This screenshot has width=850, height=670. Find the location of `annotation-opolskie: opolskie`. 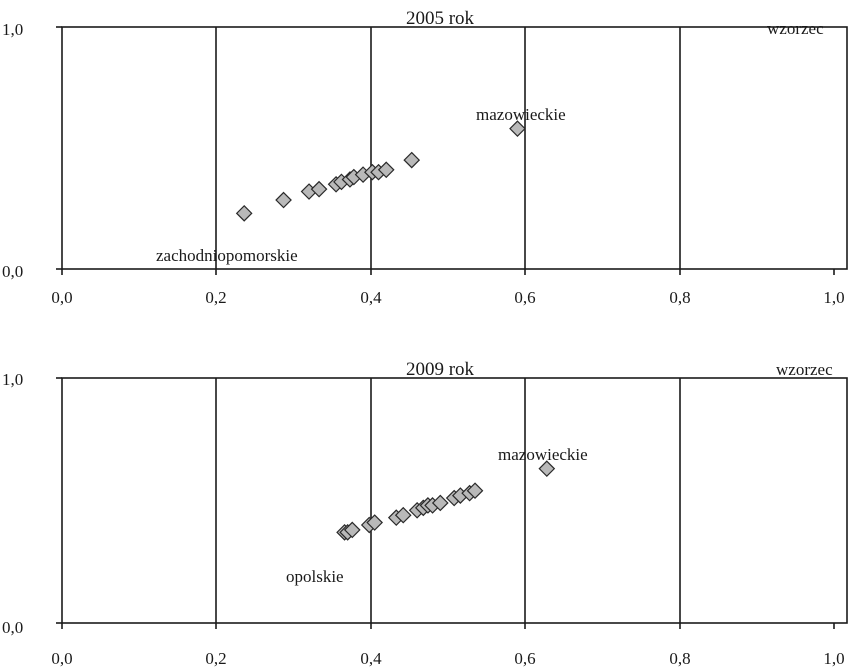

annotation-opolskie: opolskie is located at coordinates (315, 576).